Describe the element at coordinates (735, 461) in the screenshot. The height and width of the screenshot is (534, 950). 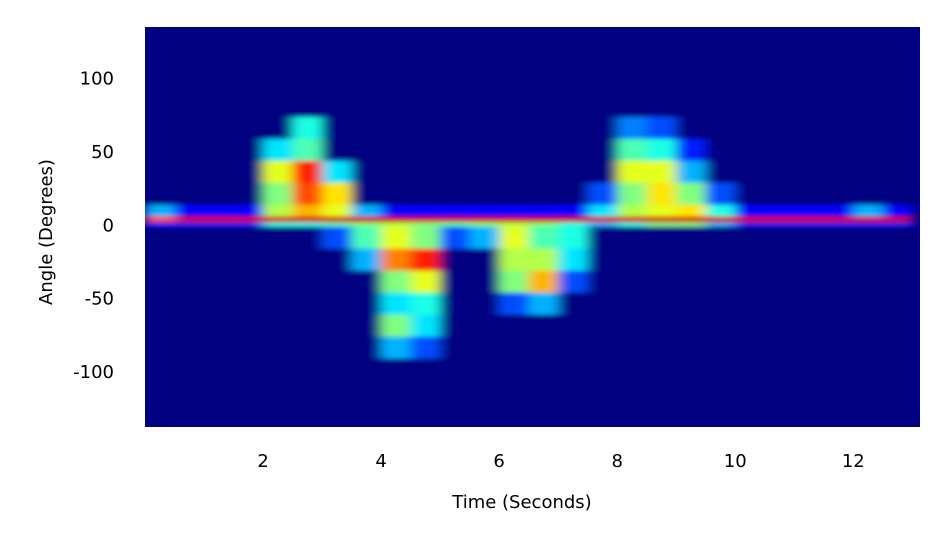
I see `x-tick-label: 10` at that location.